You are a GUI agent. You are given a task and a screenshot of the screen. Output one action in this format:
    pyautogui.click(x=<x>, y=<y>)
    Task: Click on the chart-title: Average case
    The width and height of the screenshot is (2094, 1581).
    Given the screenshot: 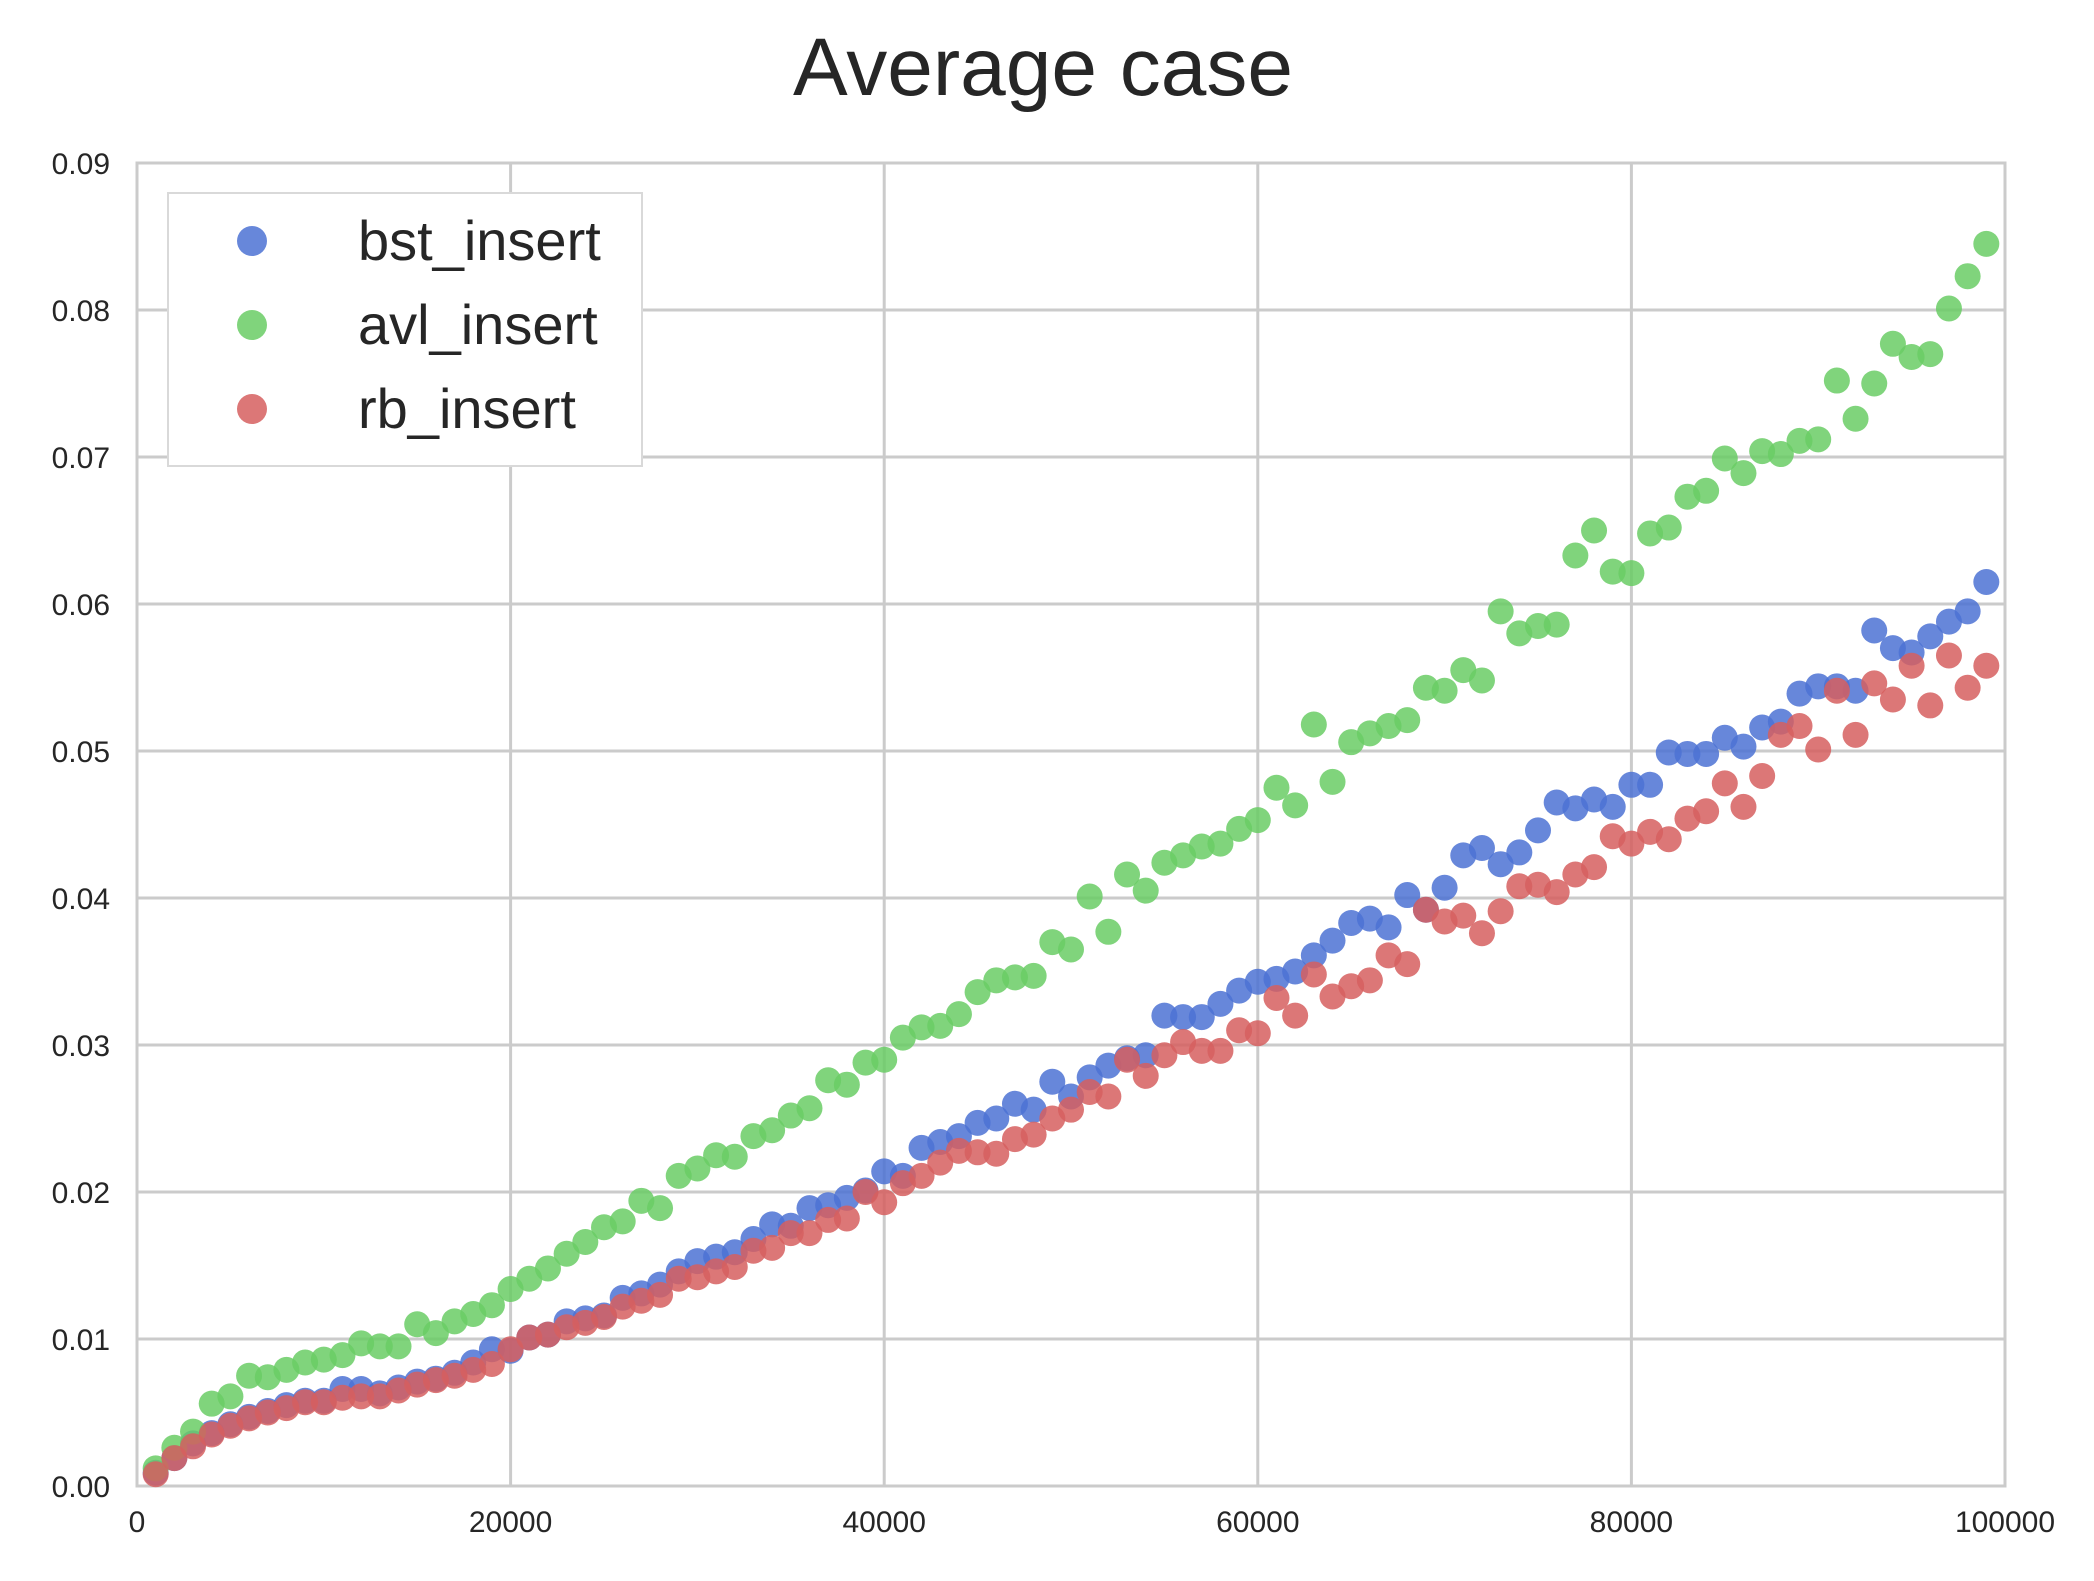 What is the action you would take?
    pyautogui.click(x=1043, y=67)
    